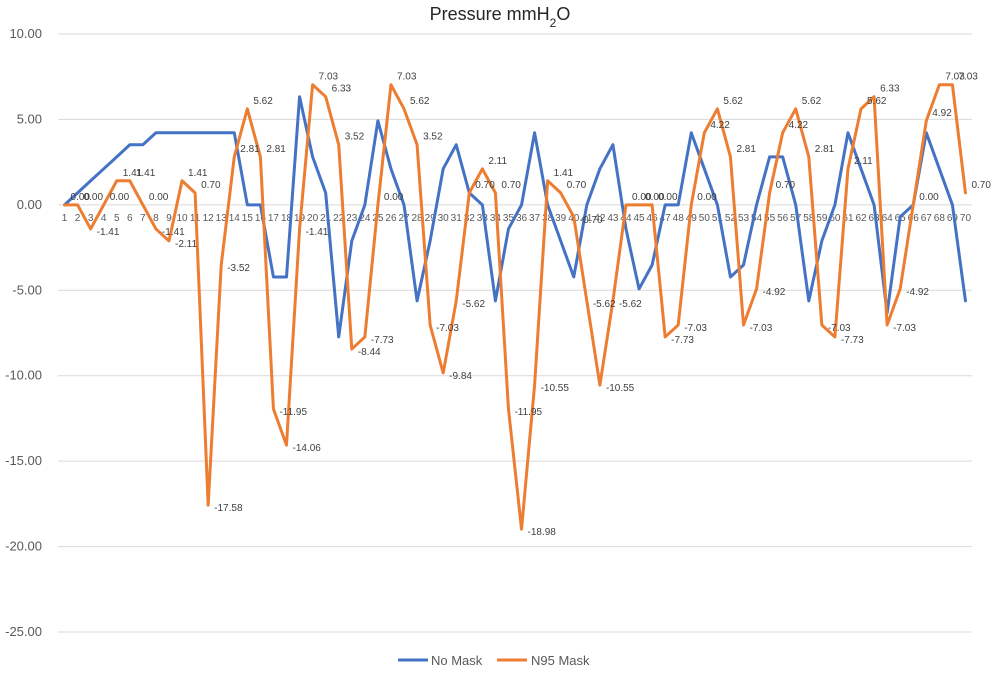 The image size is (1000, 674). I want to click on x-tick-label: 64, so click(888, 218).